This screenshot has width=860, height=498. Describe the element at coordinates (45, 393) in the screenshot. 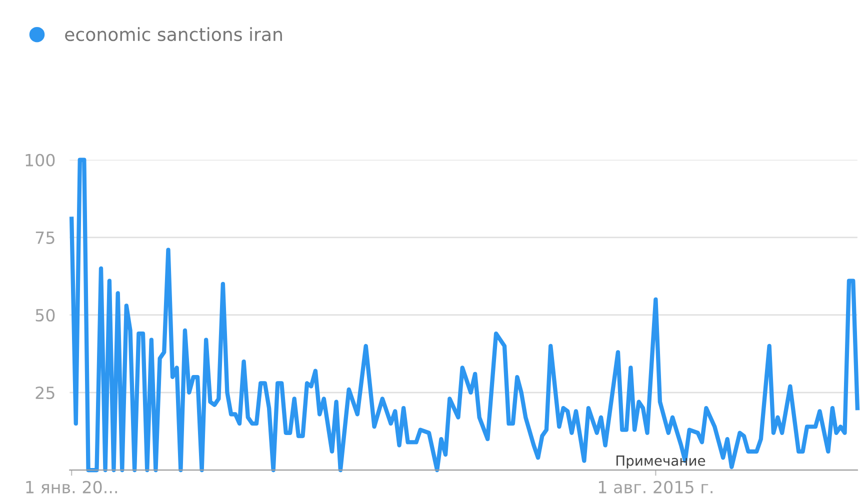

I see `y-tick-label: 25` at that location.